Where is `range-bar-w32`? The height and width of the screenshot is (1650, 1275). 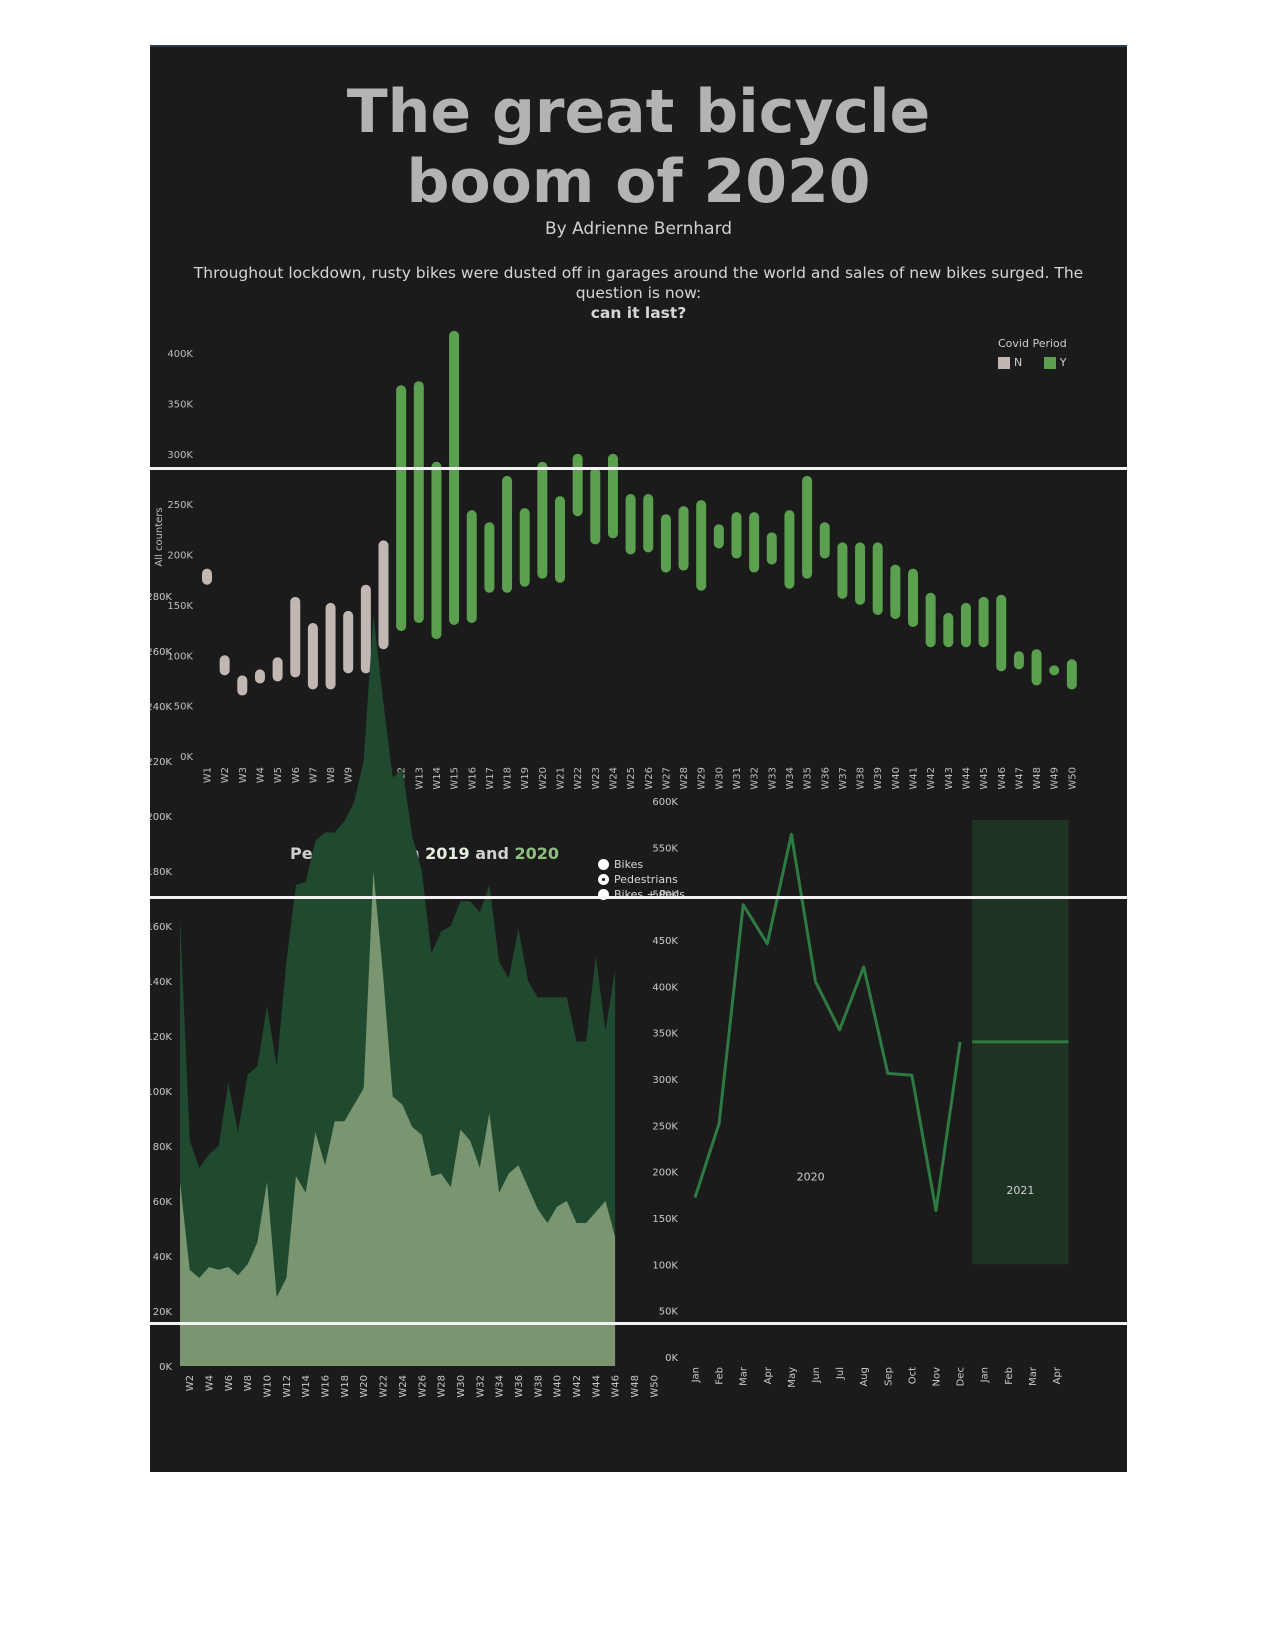 range-bar-w32 is located at coordinates (754, 542).